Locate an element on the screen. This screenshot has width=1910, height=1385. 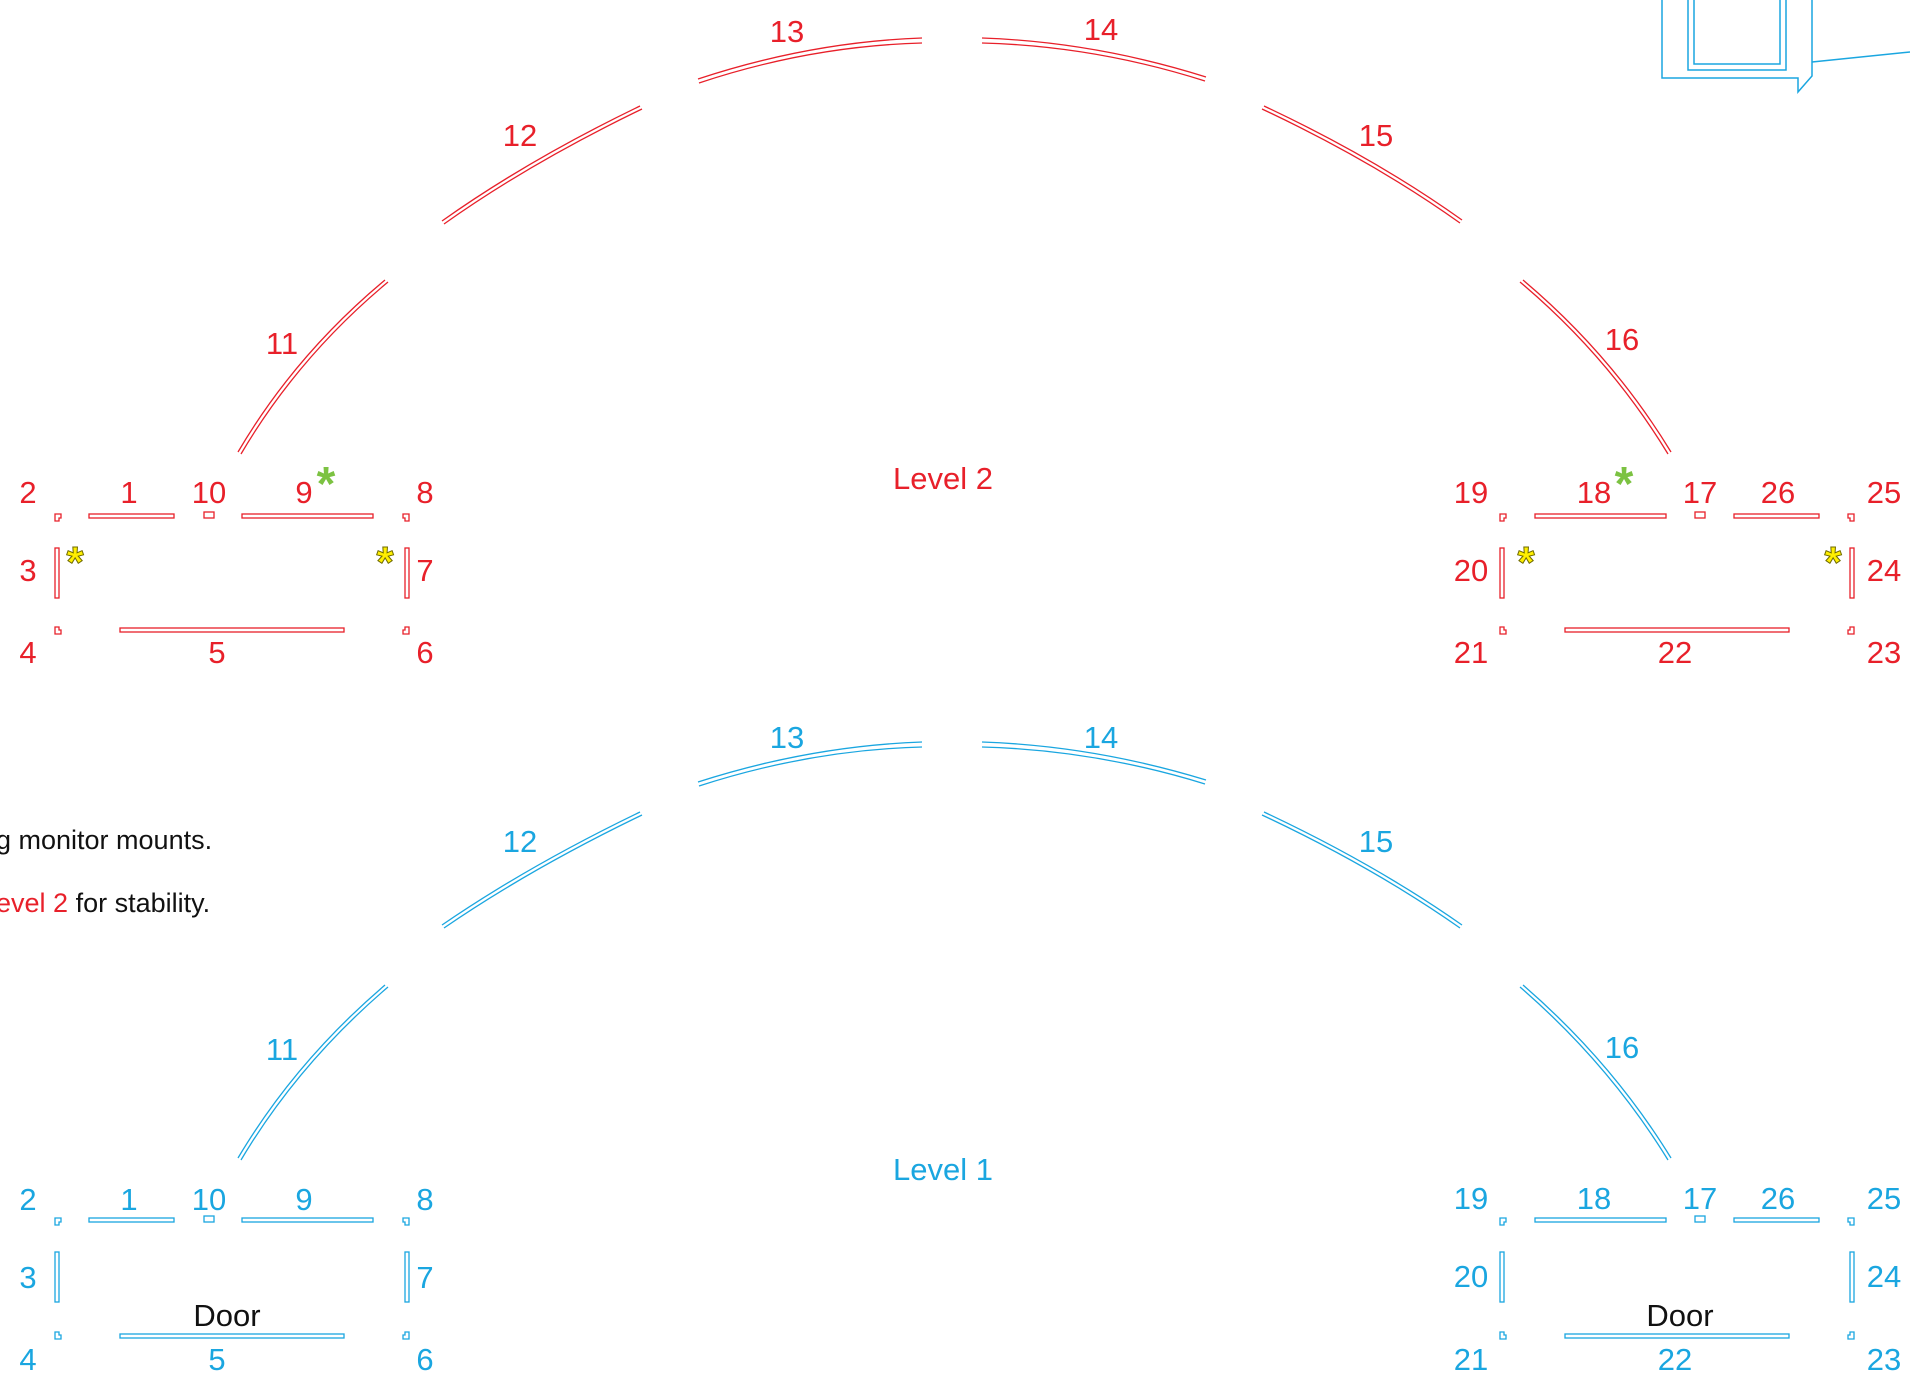
level2-label-17: 17 is located at coordinates (1700, 492).